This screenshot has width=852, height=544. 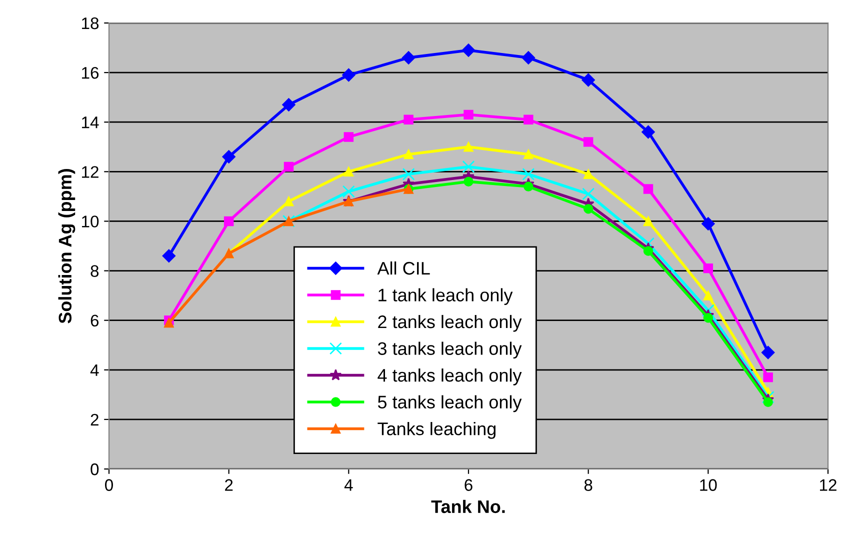 What do you see at coordinates (67, 246) in the screenshot?
I see `y-axis-title: Solution Ag (ppm)` at bounding box center [67, 246].